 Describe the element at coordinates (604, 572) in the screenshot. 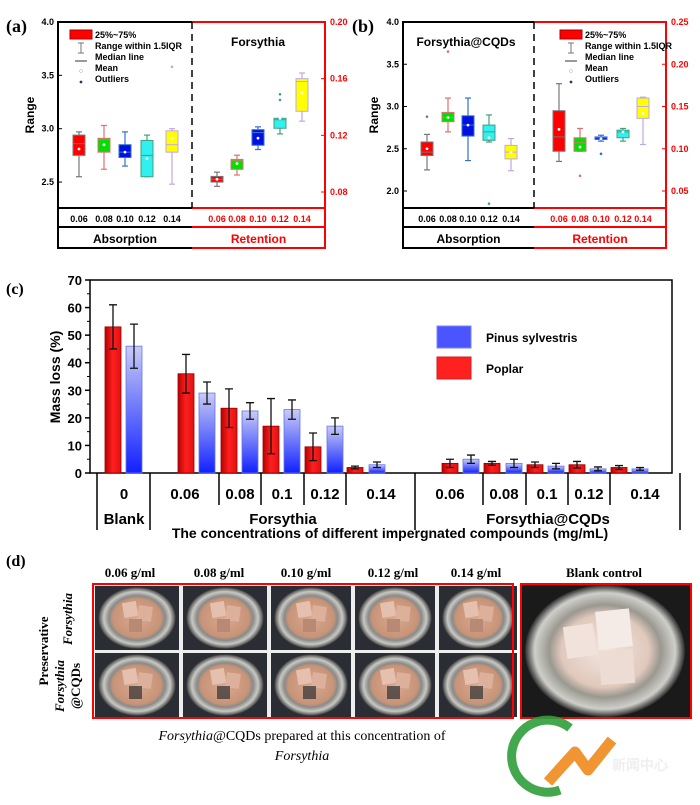

I see `blank-control-label: Blank control` at that location.